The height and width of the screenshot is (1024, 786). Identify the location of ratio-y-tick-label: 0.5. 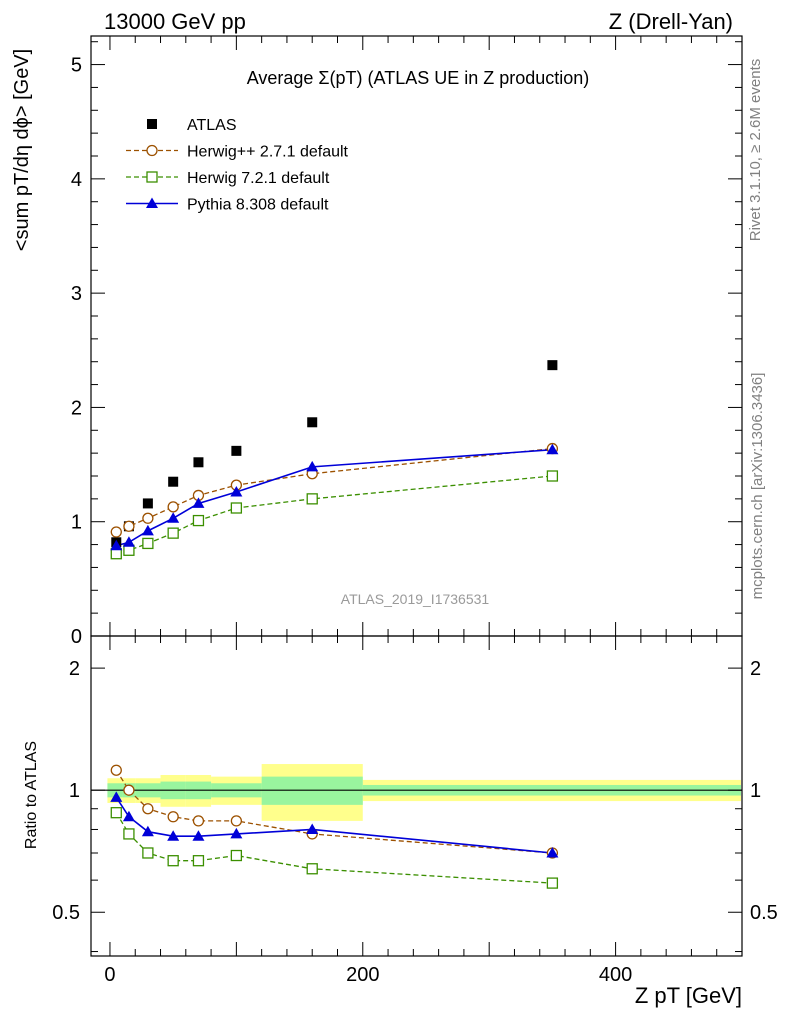
(66, 913).